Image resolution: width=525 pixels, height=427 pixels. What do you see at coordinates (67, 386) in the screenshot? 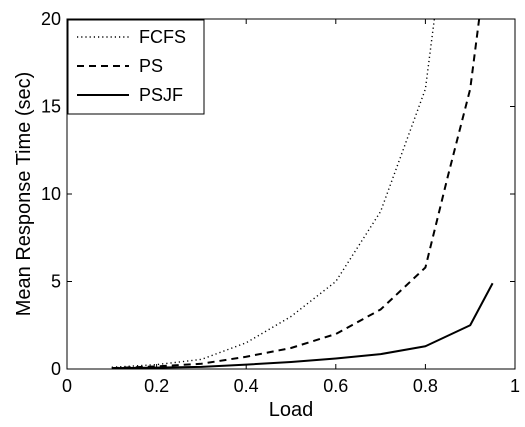
I see `x-tick-label: 0` at bounding box center [67, 386].